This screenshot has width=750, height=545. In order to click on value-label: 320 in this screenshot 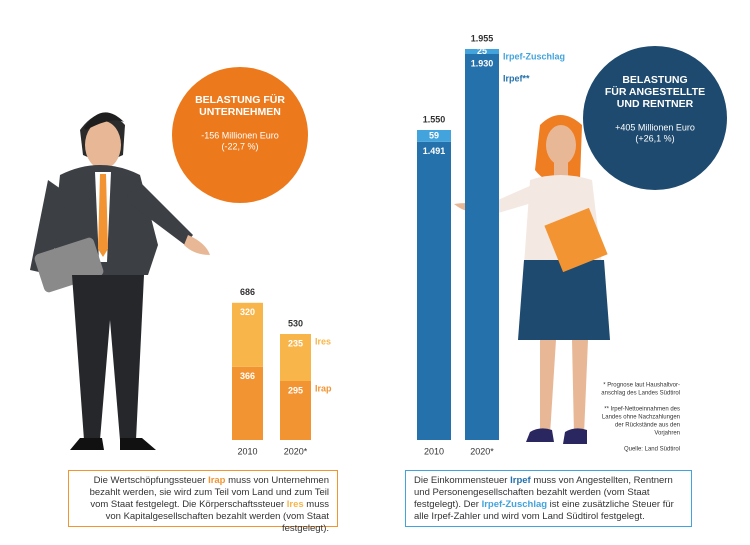, I will do `click(247, 312)`.